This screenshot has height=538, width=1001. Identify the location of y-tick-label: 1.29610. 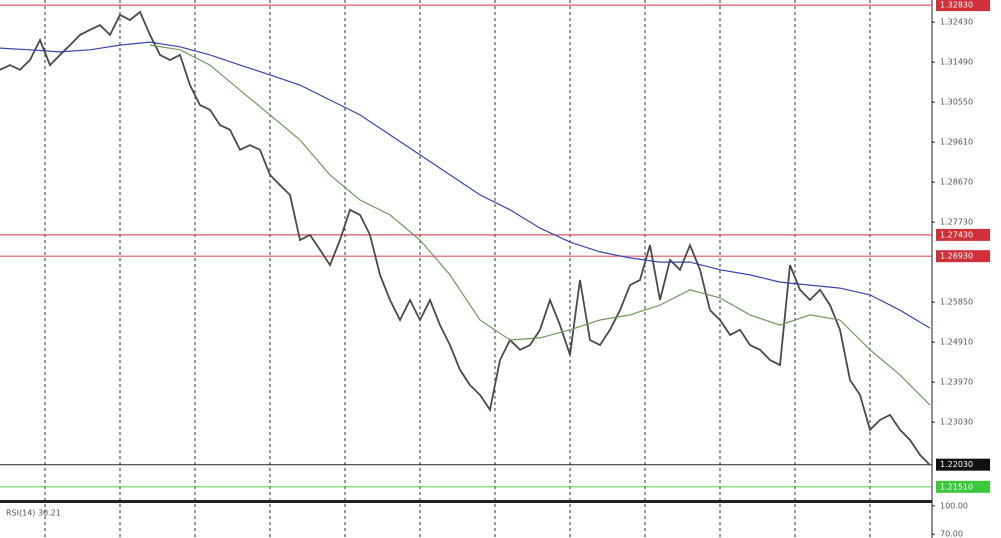
(956, 142).